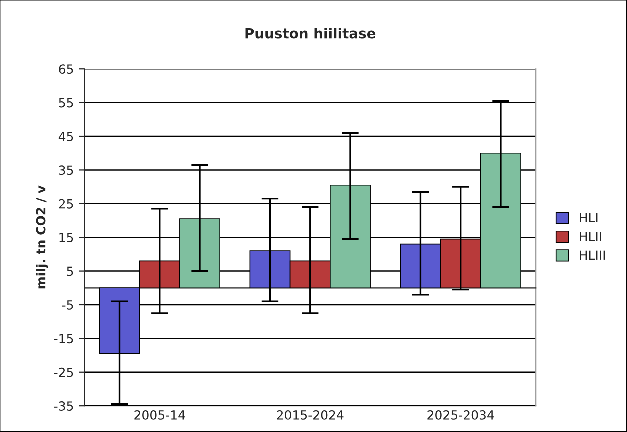 This screenshot has width=627, height=432. Describe the element at coordinates (593, 255) in the screenshot. I see `legend-label: HLIII` at that location.